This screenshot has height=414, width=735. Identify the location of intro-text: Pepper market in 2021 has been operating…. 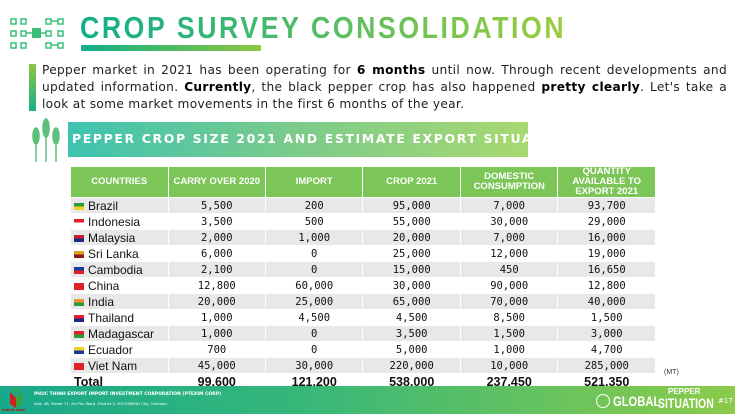
(199, 70).